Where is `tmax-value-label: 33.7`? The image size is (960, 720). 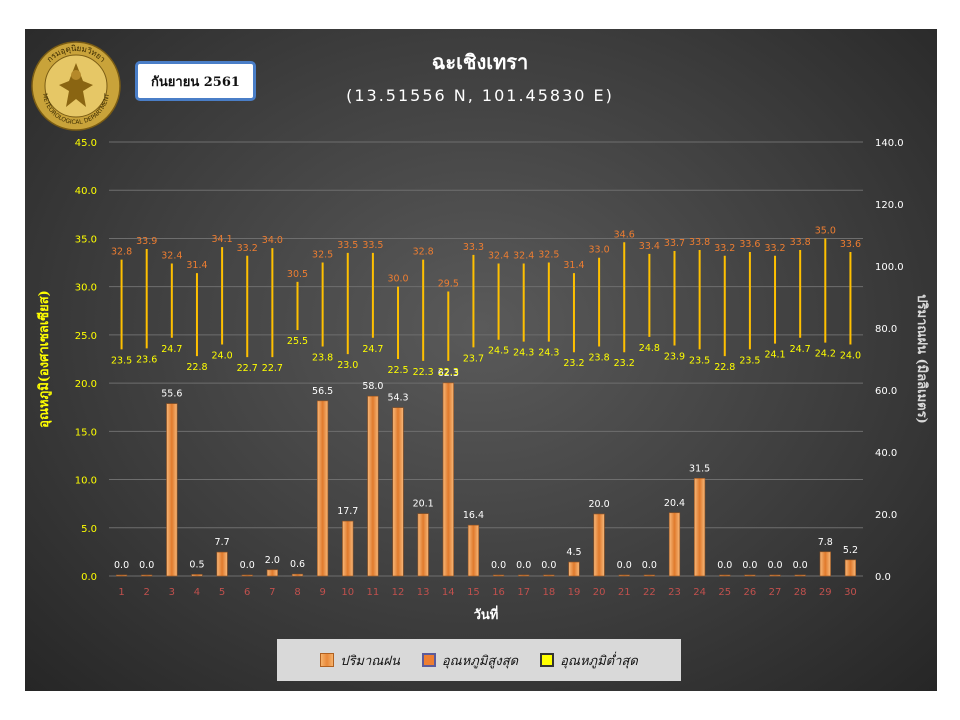
tmax-value-label: 33.7 is located at coordinates (674, 243).